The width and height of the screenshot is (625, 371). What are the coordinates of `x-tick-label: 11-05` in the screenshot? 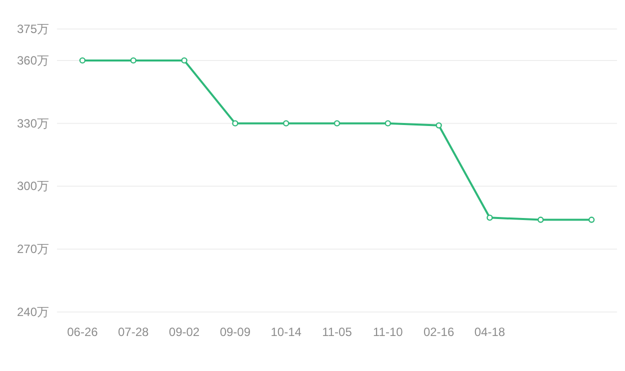 It's located at (337, 332).